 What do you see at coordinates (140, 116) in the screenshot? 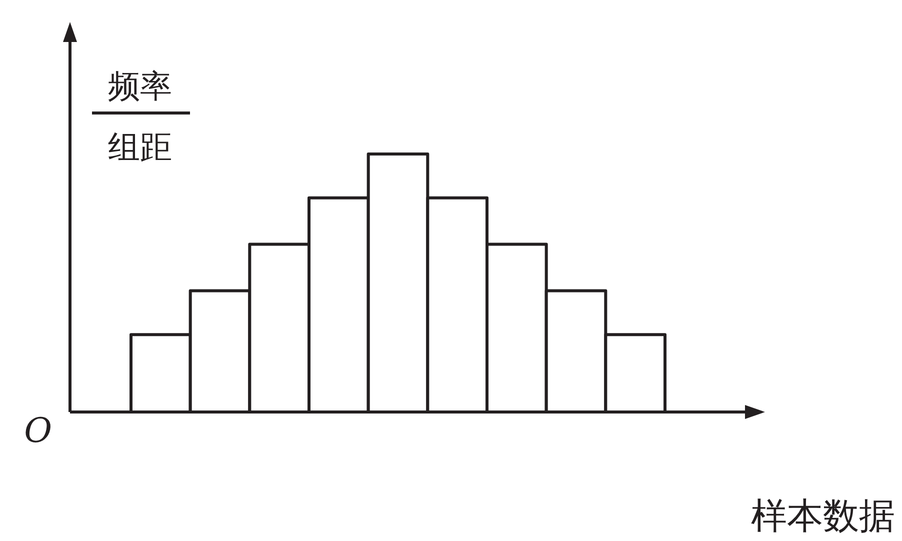
I see `y-axis-title: 频率组距` at bounding box center [140, 116].